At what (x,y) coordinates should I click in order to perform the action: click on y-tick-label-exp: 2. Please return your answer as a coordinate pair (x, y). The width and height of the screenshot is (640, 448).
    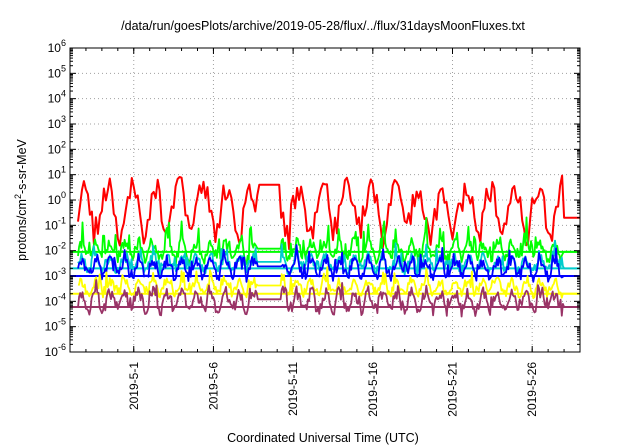
    Looking at the image, I should click on (63, 144).